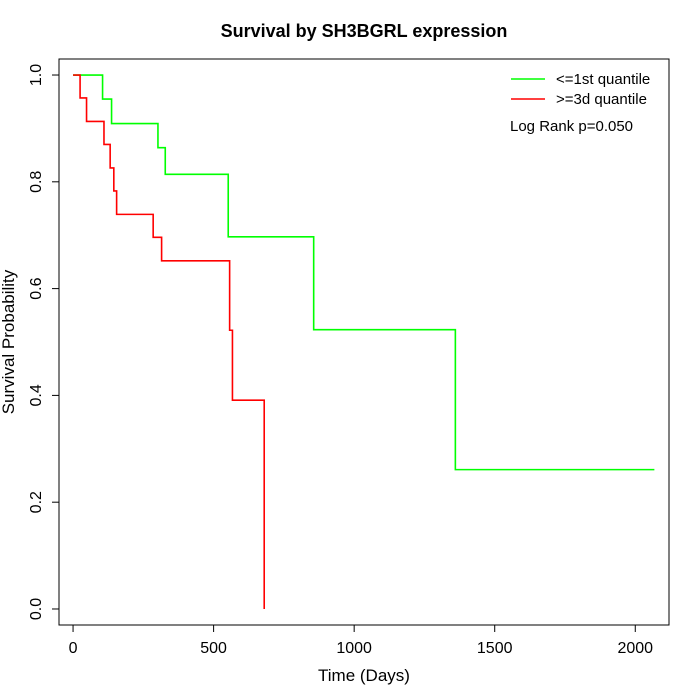 The image size is (700, 700). What do you see at coordinates (36, 182) in the screenshot?
I see `y-tick-label: 0.8` at bounding box center [36, 182].